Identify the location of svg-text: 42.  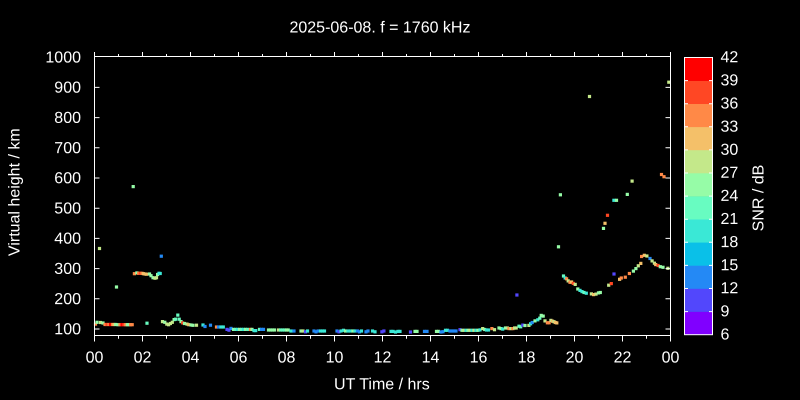
(729, 57).